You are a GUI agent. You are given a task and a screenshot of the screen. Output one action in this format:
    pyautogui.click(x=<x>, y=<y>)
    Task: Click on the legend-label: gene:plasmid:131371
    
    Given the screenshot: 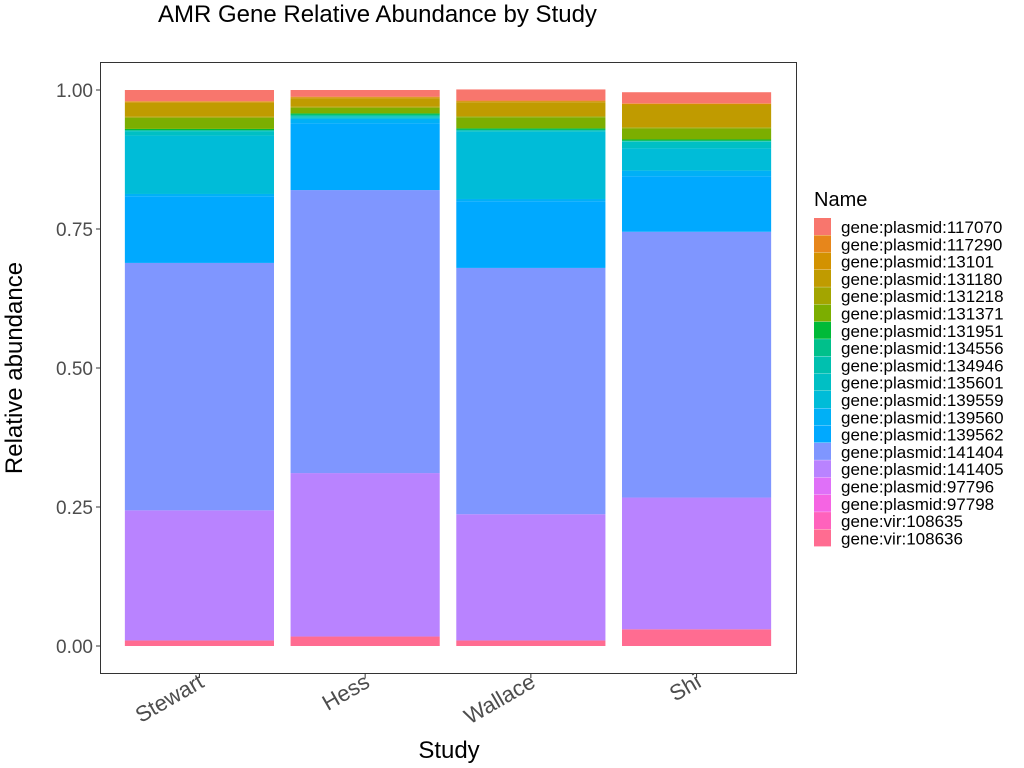 What is the action you would take?
    pyautogui.click(x=922, y=314)
    